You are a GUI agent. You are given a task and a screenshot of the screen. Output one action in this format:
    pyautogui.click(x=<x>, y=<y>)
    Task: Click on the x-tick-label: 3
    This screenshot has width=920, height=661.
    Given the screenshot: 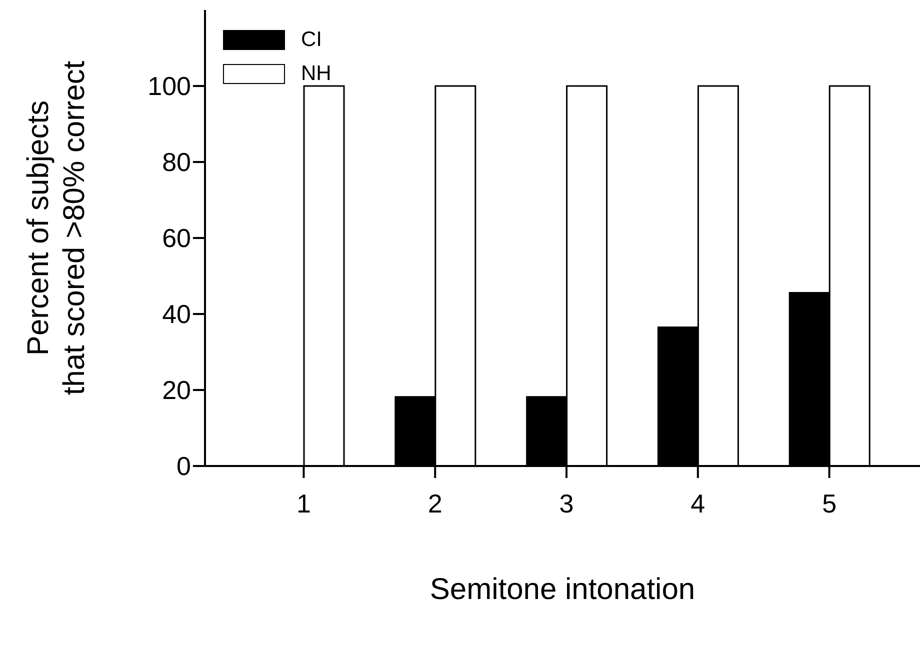 What is the action you would take?
    pyautogui.click(x=566, y=503)
    